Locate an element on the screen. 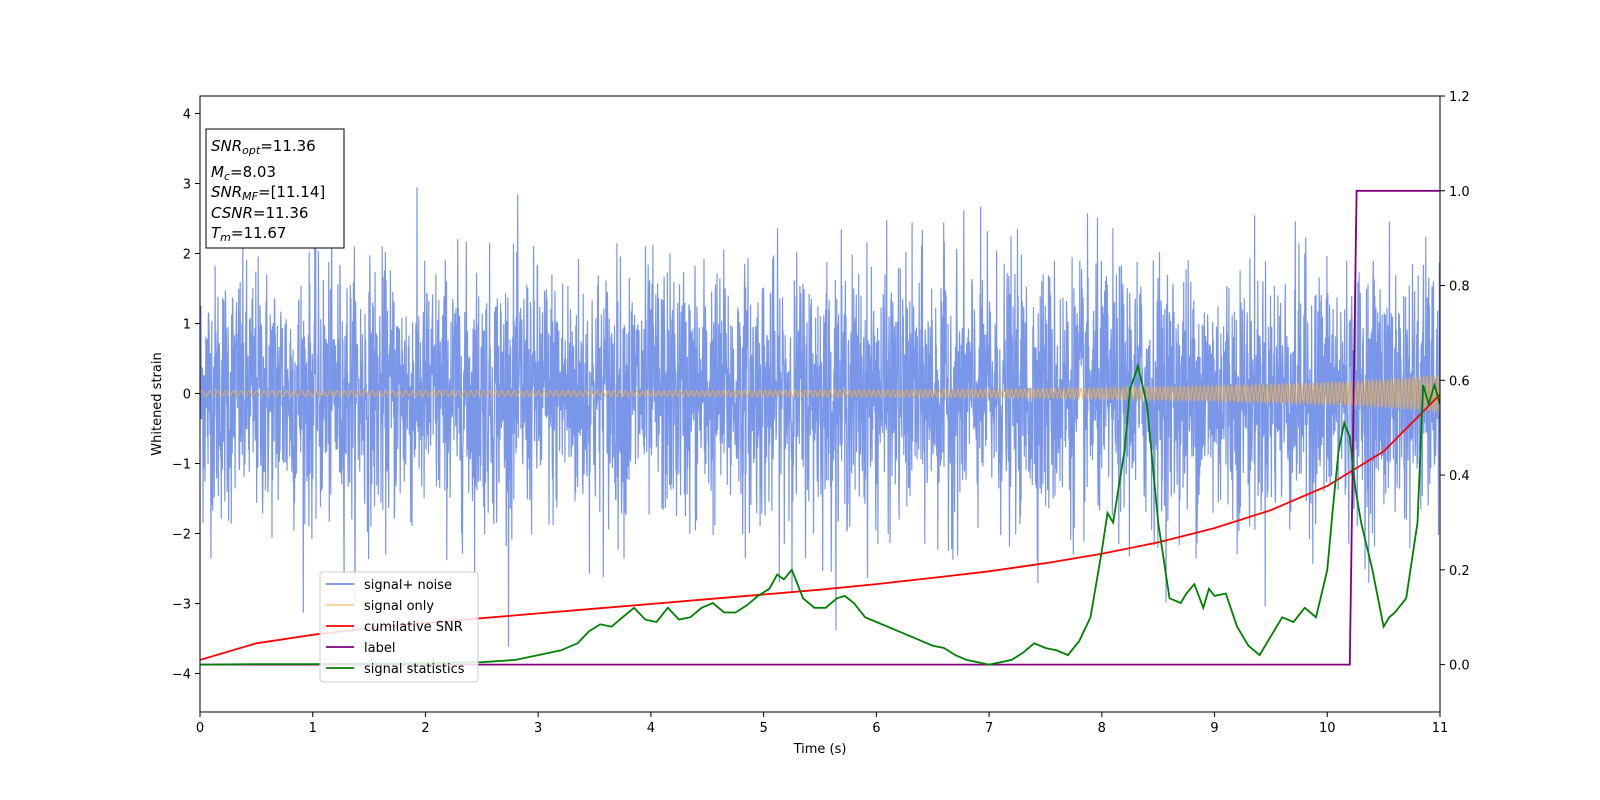  legend-item-signal-statistics: signal statistics is located at coordinates (395, 669).